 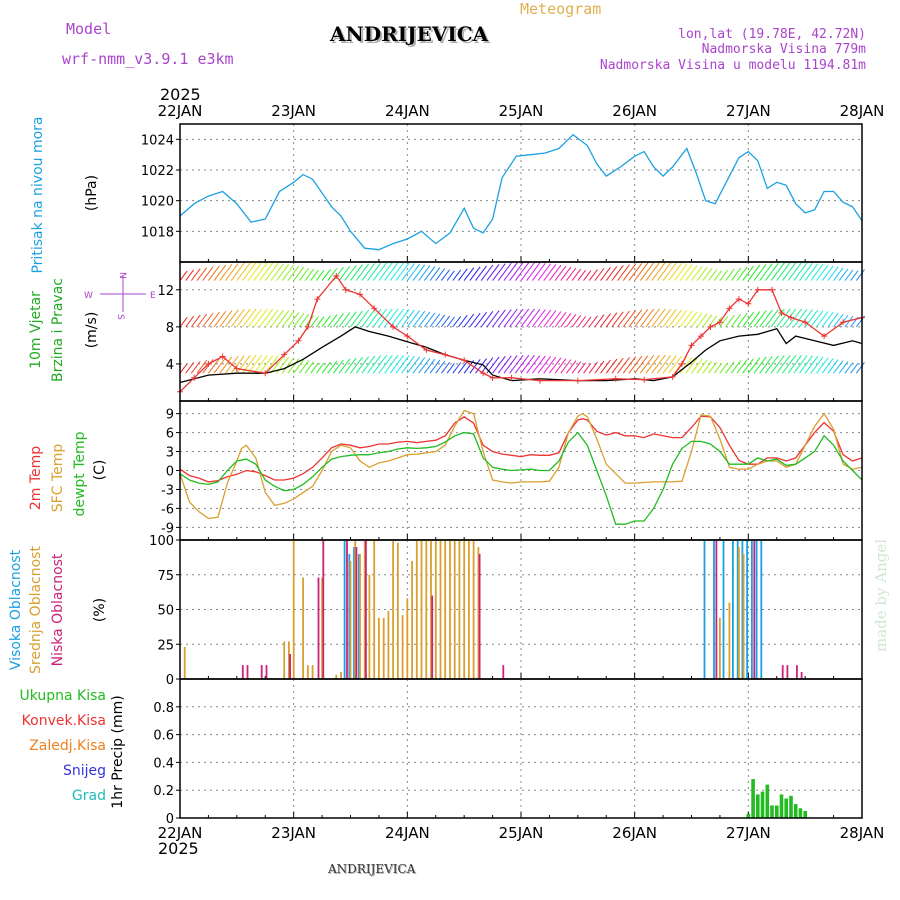 What do you see at coordinates (153, 296) in the screenshot?
I see `dir-east-label: E` at bounding box center [153, 296].